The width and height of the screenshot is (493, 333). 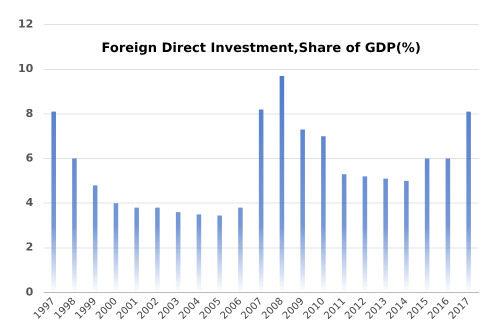 What do you see at coordinates (30, 291) in the screenshot?
I see `y-tick-label: 0` at bounding box center [30, 291].